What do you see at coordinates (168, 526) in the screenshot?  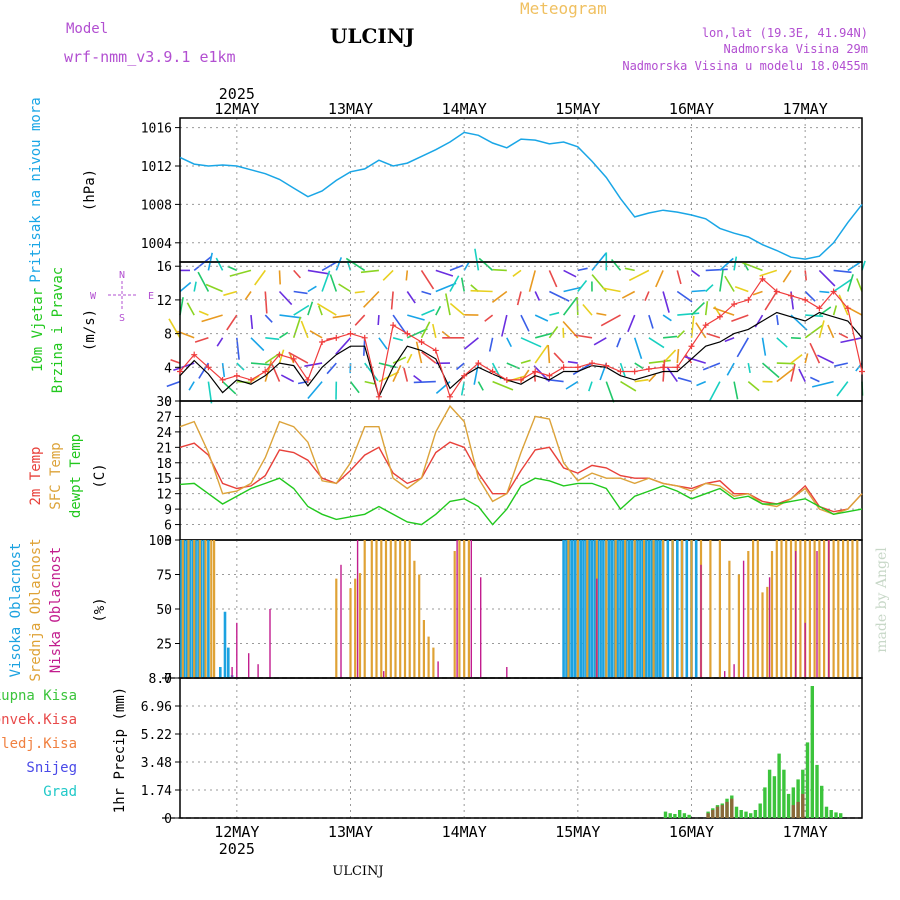 I see `y-tick-label: 6` at bounding box center [168, 526].